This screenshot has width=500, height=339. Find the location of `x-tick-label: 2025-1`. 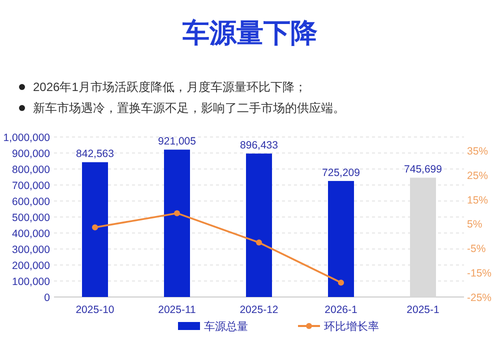

x-tick-label: 2025-1 is located at coordinates (423, 310).